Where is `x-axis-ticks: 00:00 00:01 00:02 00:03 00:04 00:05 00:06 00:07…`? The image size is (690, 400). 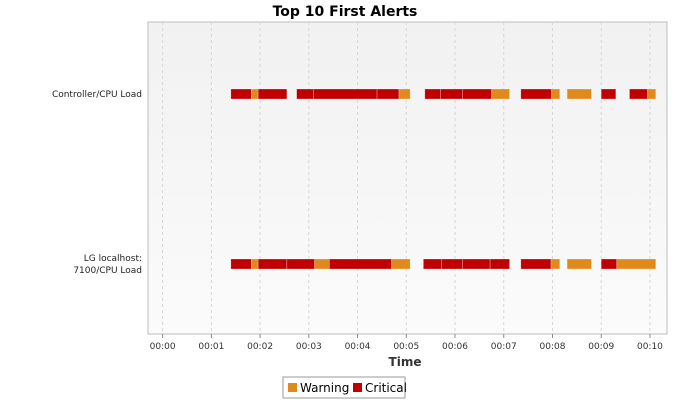
x-axis-ticks: 00:00 00:01 00:02 00:03 00:04 00:05 00:06 00:07… is located at coordinates (406, 343).